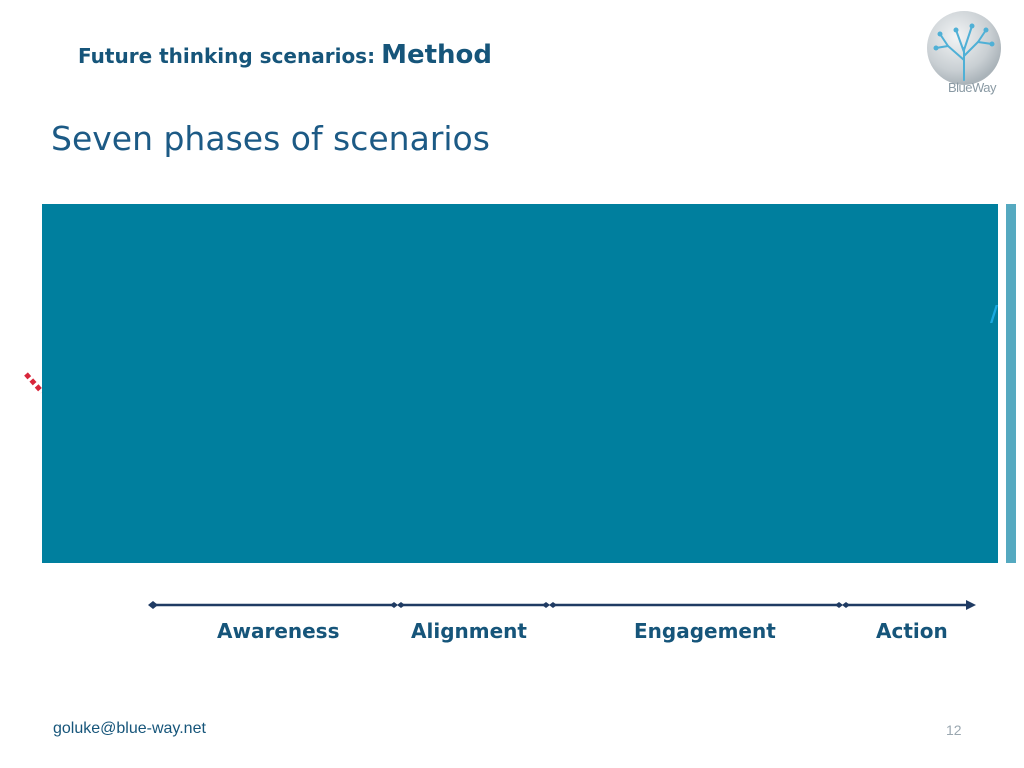  What do you see at coordinates (270, 138) in the screenshot?
I see `slide-heading: Seven phases of scenarios` at bounding box center [270, 138].